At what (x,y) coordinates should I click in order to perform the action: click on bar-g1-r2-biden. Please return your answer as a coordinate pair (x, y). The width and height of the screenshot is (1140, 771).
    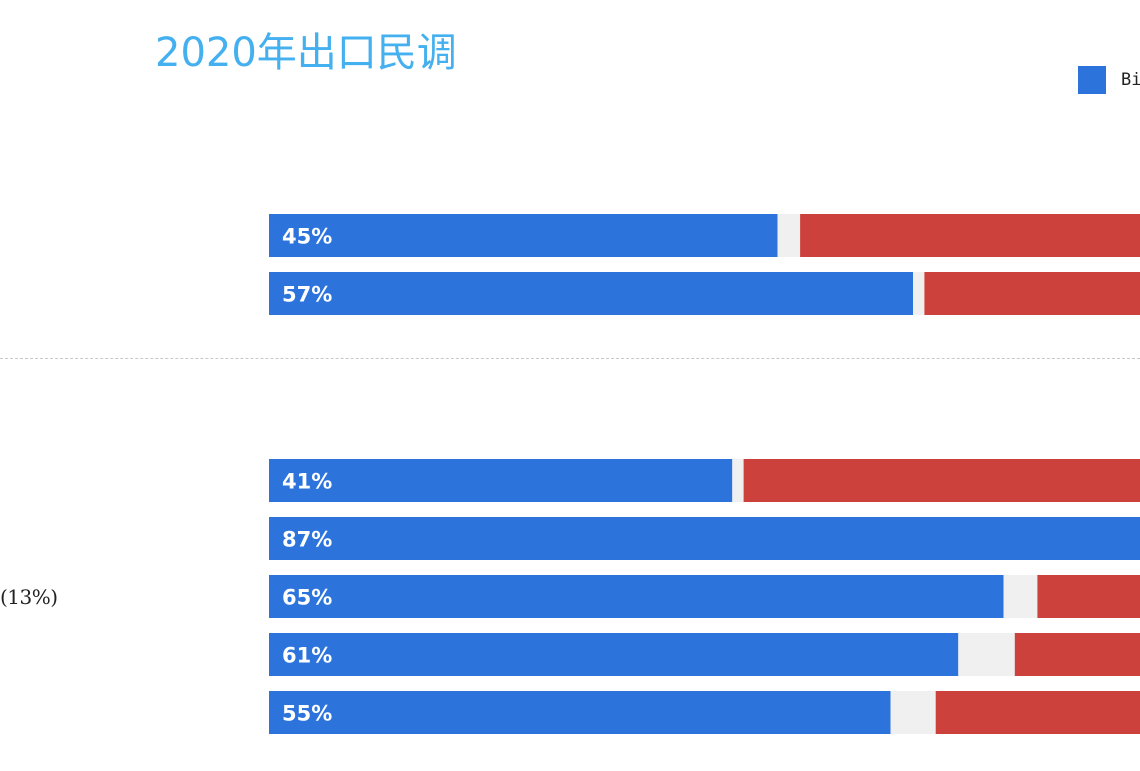
    Looking at the image, I should click on (636, 596).